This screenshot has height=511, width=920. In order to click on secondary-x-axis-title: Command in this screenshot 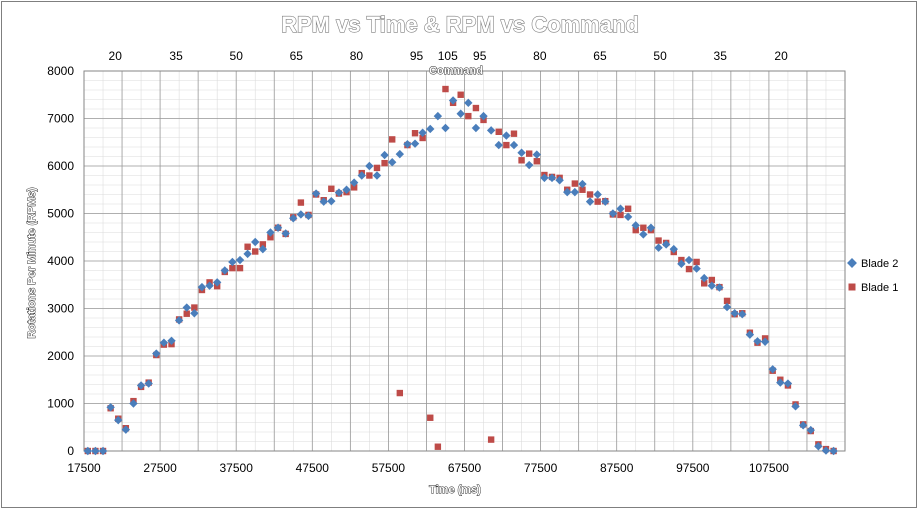, I will do `click(456, 71)`.